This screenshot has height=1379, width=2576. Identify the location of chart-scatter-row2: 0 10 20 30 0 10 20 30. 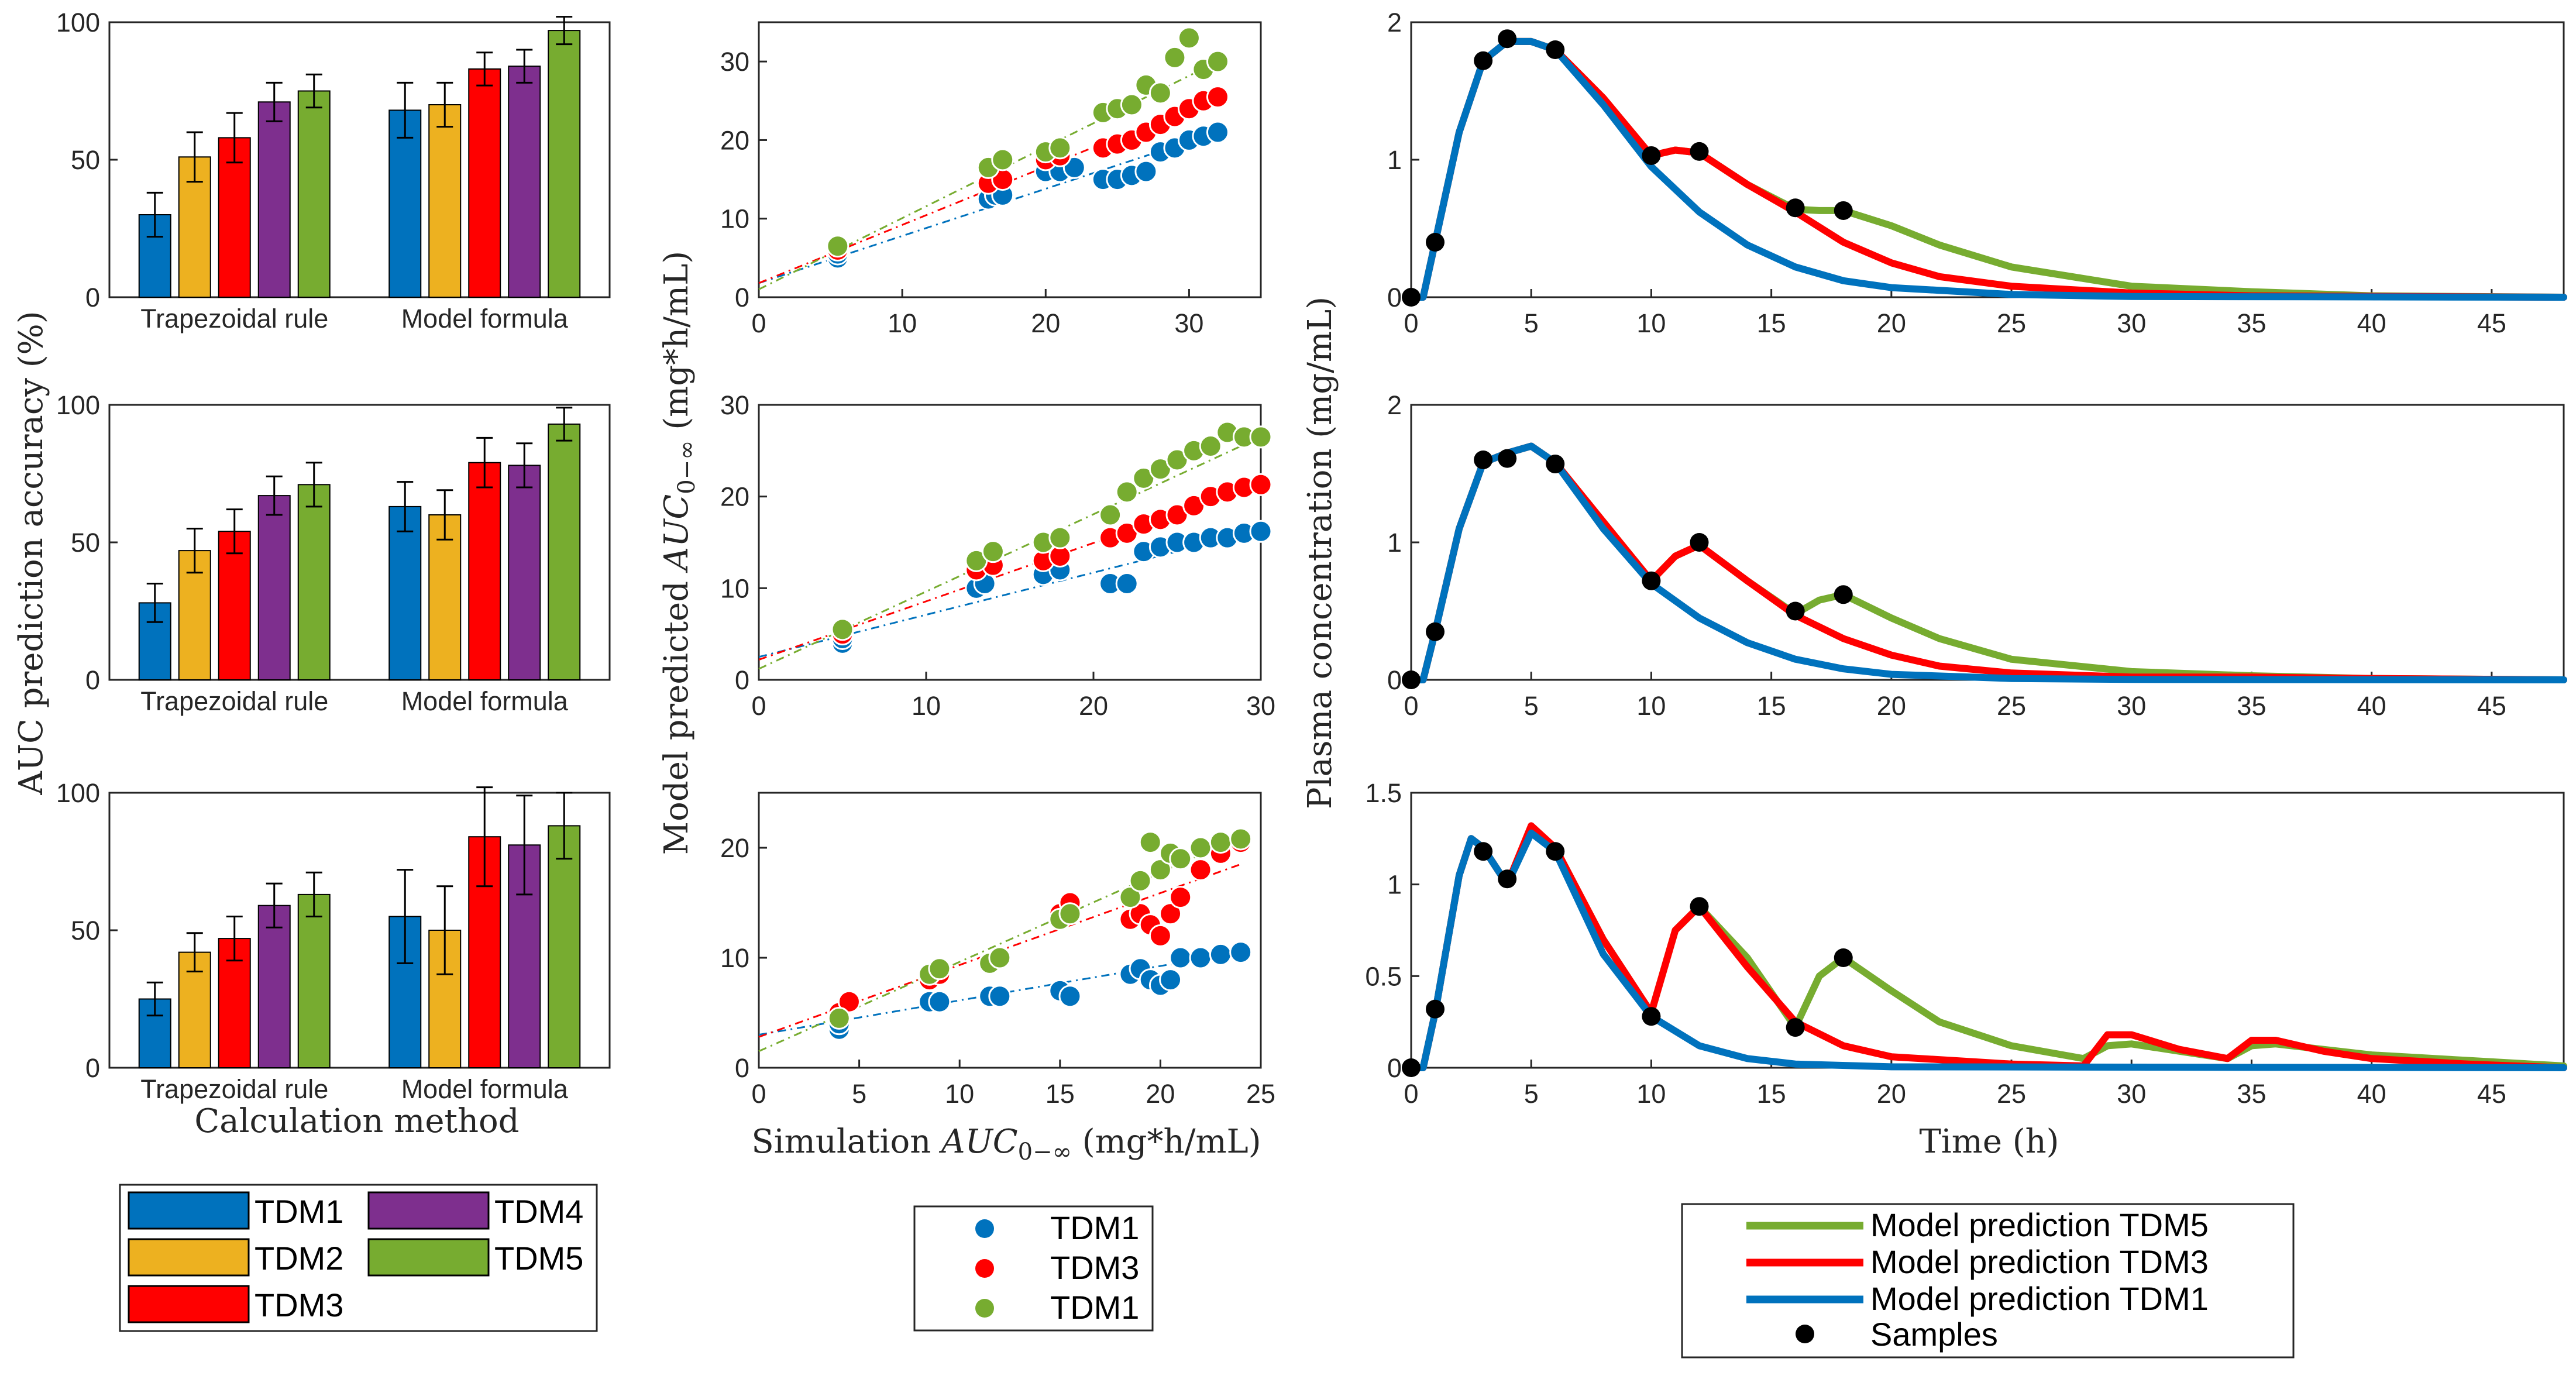
(998, 555).